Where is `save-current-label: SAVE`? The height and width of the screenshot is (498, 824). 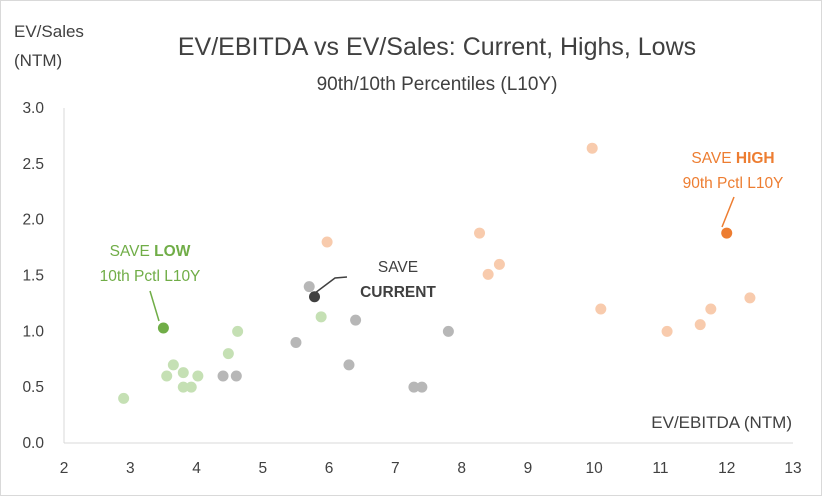 save-current-label: SAVE is located at coordinates (398, 267).